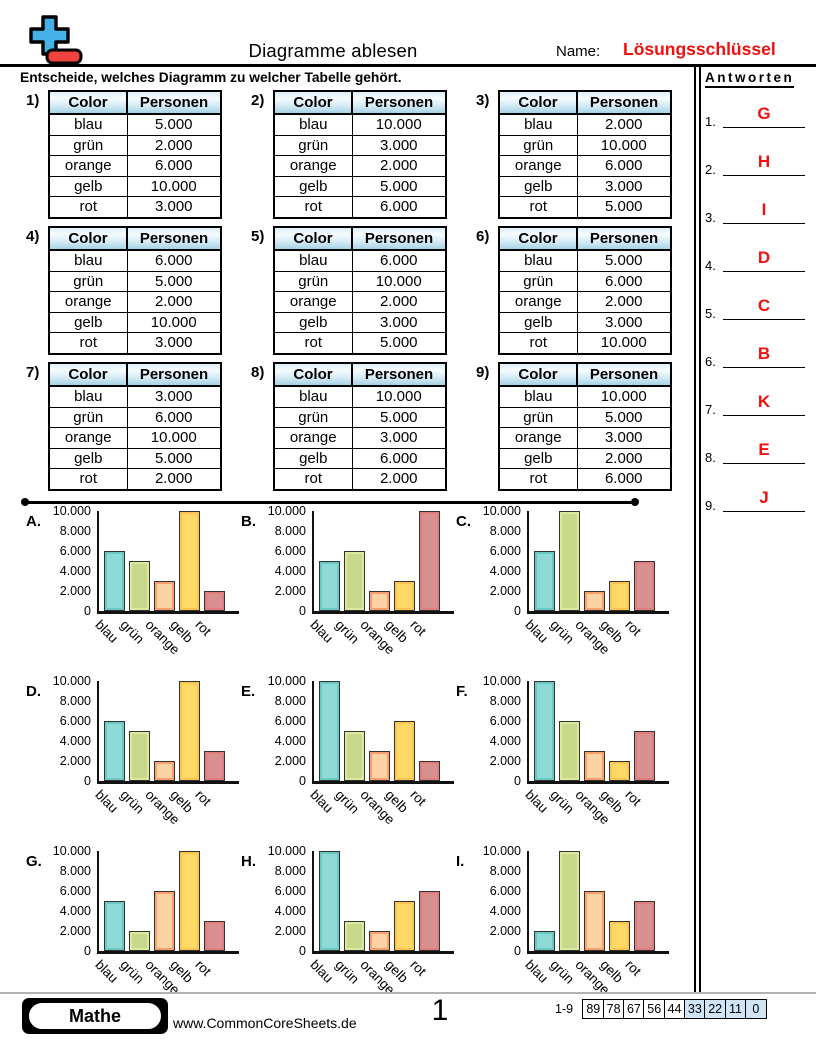  I want to click on table-row: orange 10.000, so click(135, 438).